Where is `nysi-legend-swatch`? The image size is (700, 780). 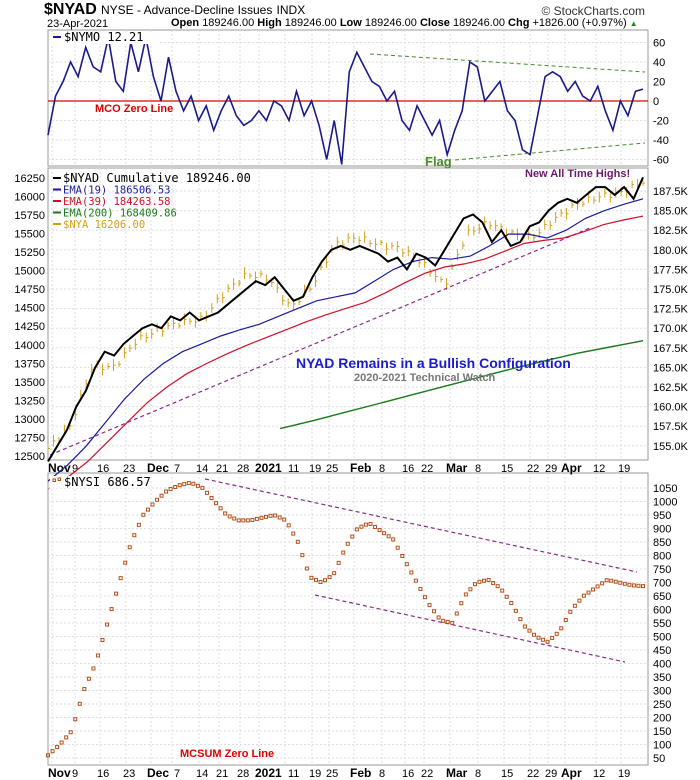
nysi-legend-swatch is located at coordinates (54, 480).